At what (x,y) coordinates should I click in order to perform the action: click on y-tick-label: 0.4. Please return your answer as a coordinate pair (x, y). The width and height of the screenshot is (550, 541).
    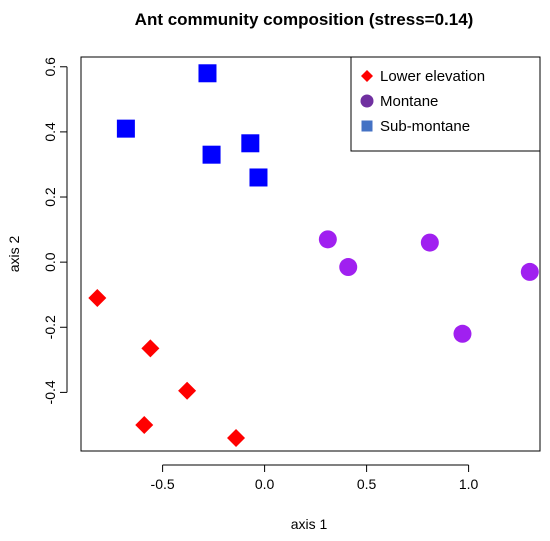
    Looking at the image, I should click on (50, 132).